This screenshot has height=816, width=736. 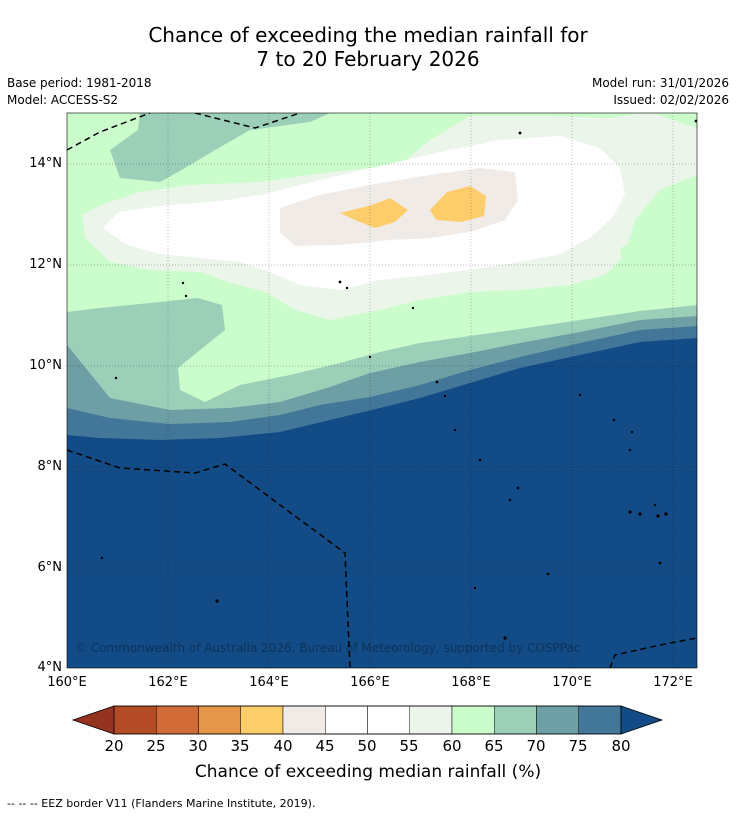 I want to click on band-35-40-west, so click(x=374, y=213).